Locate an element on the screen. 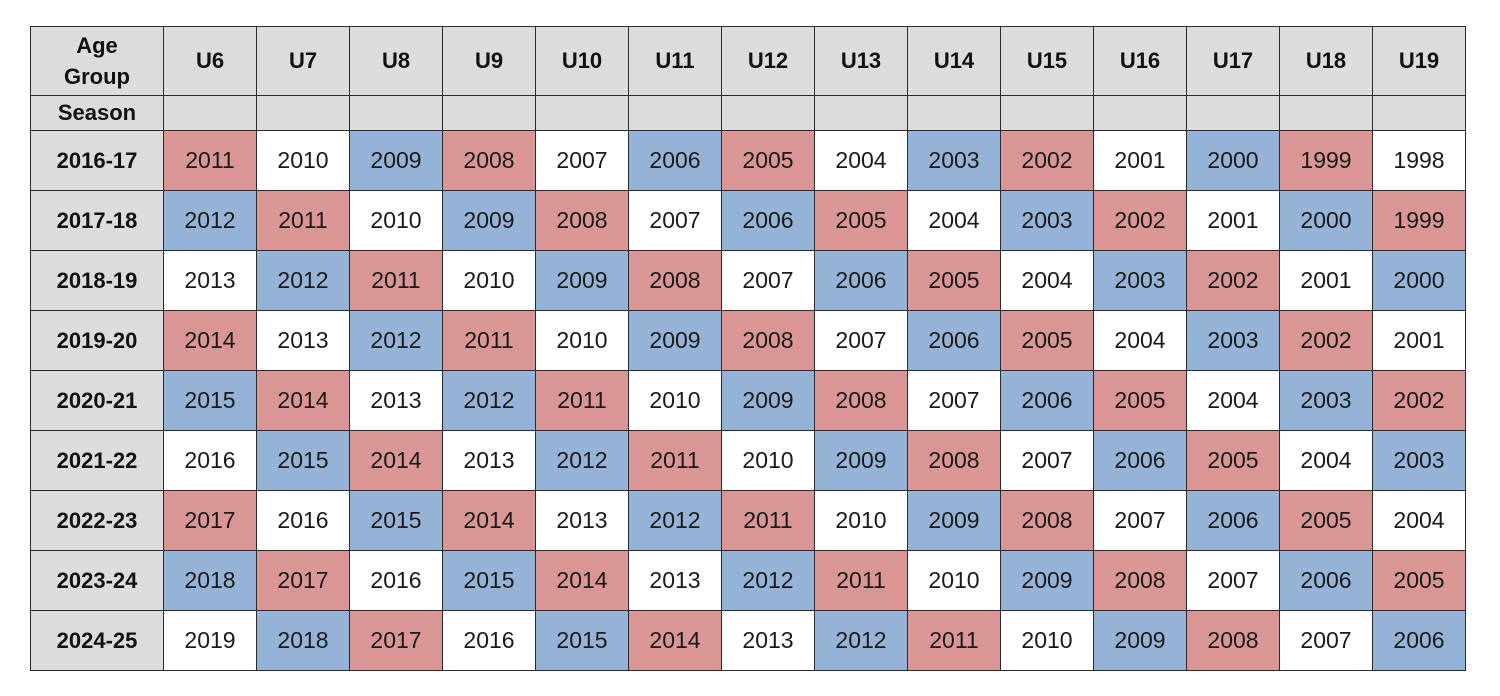  season-cell: 2019-20 is located at coordinates (97, 340).